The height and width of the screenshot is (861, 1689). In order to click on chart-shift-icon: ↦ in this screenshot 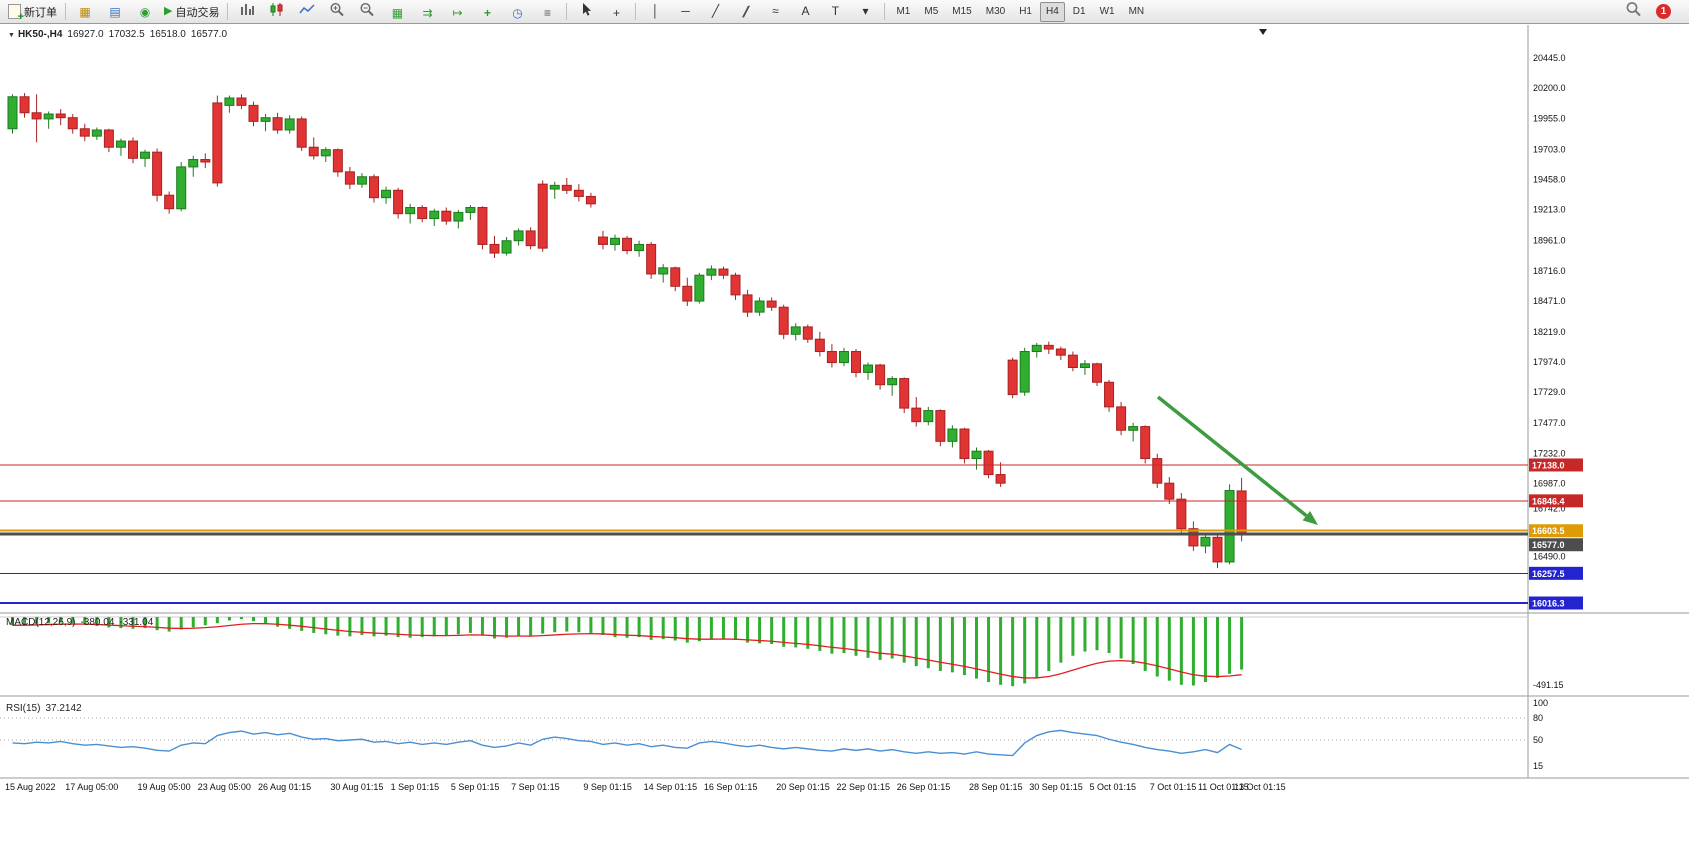, I will do `click(457, 13)`.